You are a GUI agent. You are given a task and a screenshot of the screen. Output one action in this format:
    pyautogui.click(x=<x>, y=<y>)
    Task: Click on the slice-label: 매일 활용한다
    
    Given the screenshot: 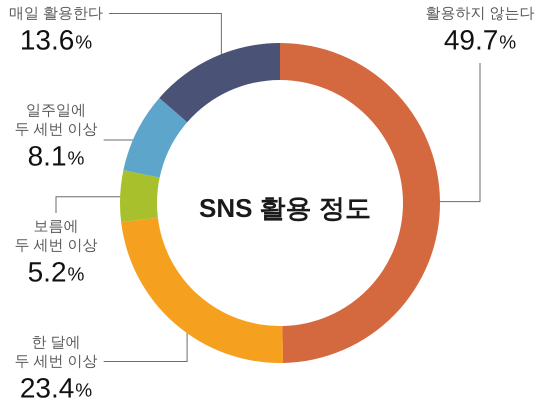 What is the action you would take?
    pyautogui.click(x=56, y=13)
    